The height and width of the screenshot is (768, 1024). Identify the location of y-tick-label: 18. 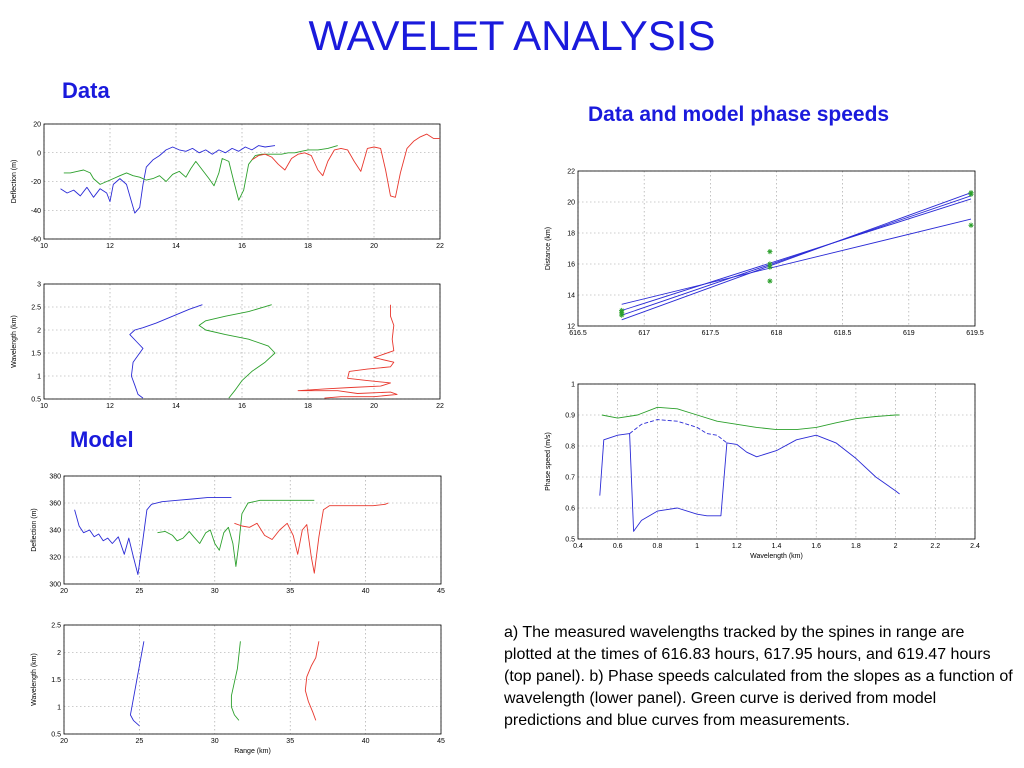
(571, 234).